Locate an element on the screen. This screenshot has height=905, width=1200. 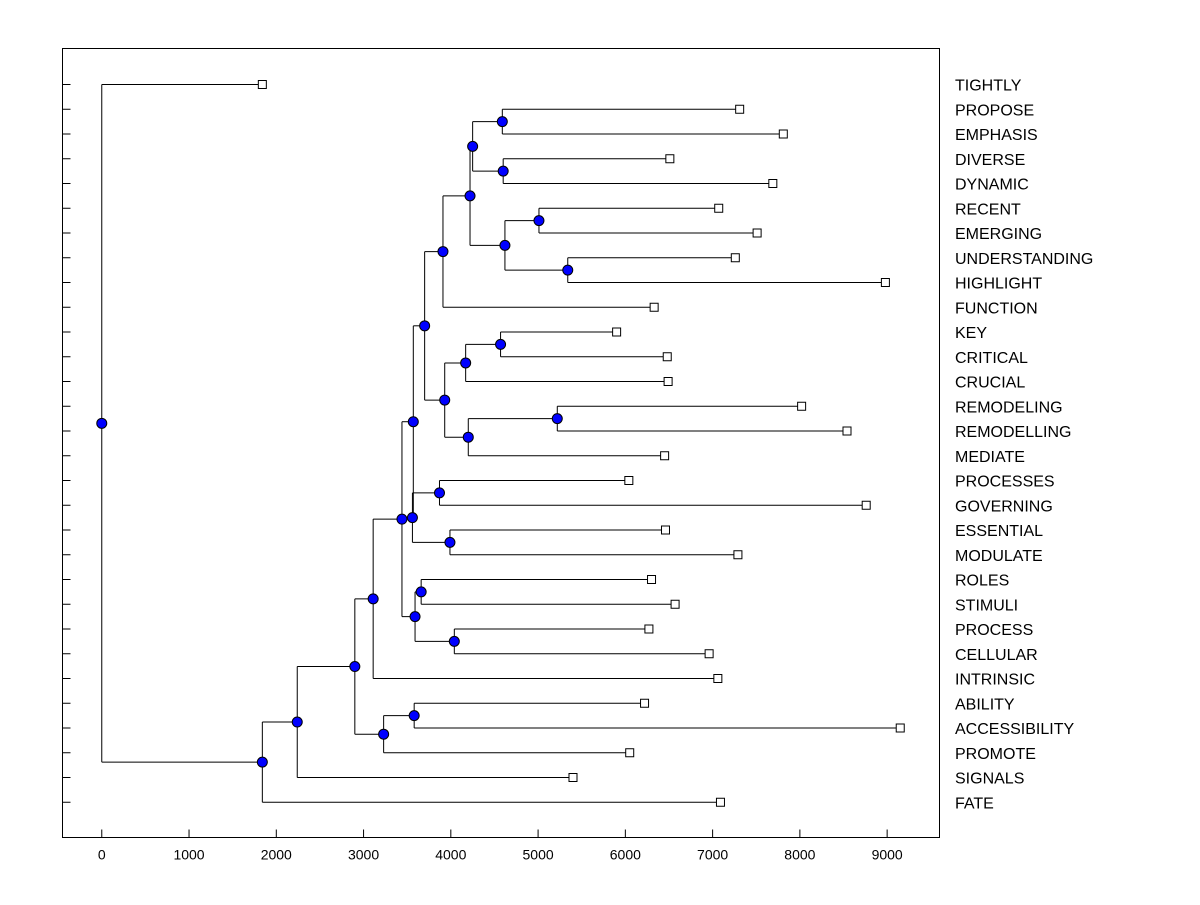
leaf-marker-promote is located at coordinates (630, 753).